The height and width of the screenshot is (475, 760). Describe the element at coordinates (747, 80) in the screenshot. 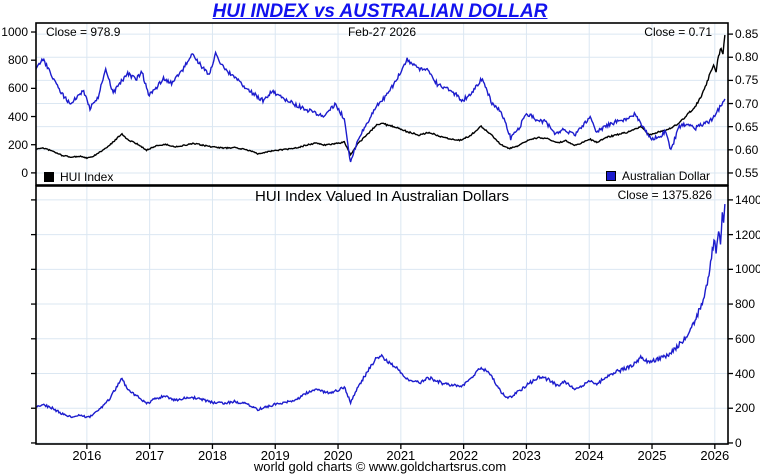

I see `right-axis-tick-label: 0.75` at that location.